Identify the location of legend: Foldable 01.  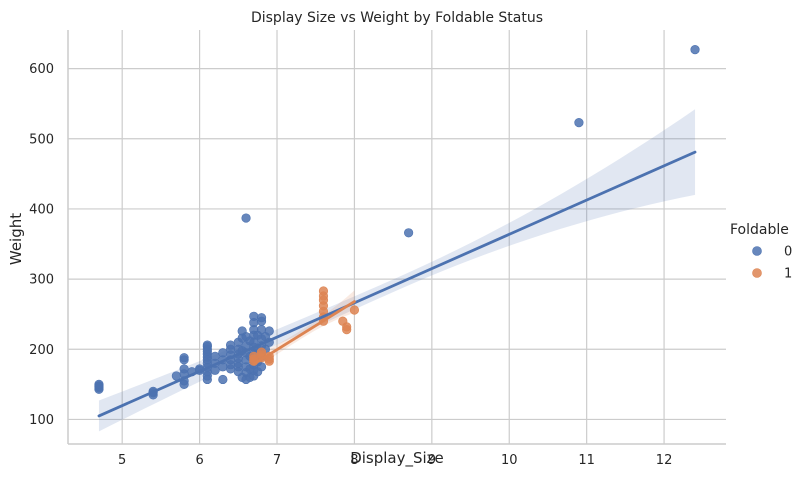
(761, 252).